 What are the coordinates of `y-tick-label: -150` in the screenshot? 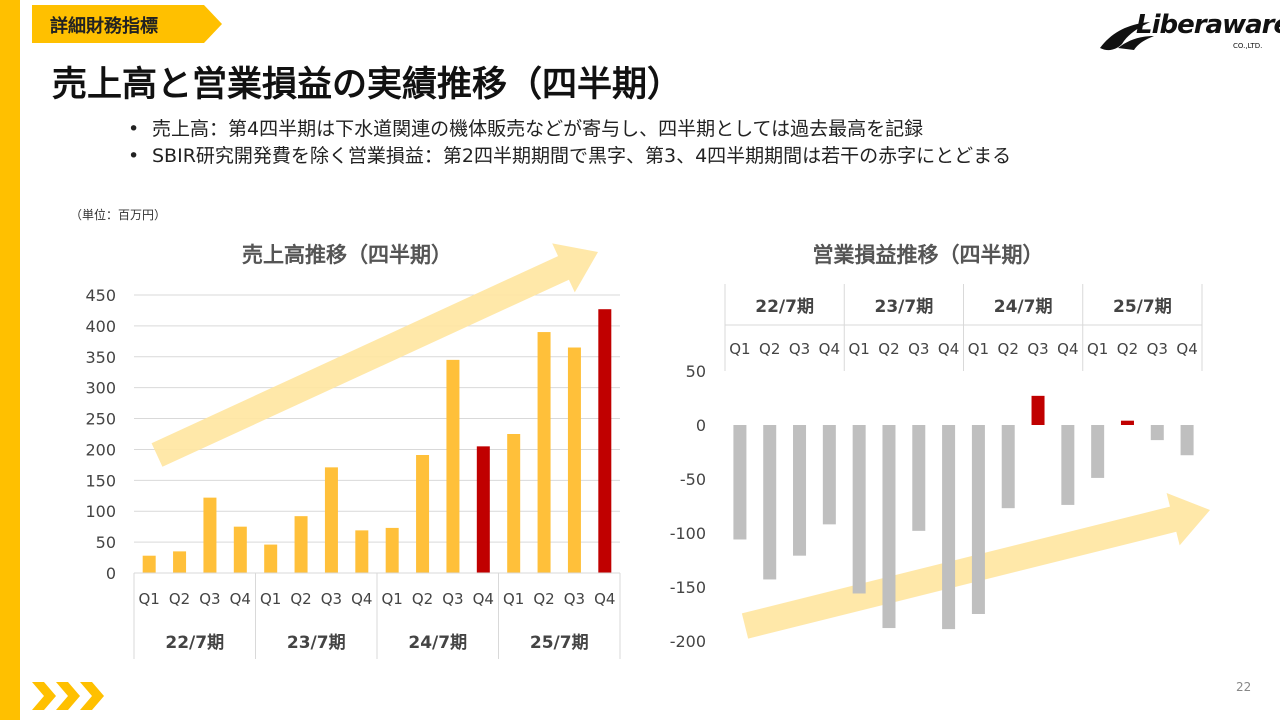 It's located at (688, 587).